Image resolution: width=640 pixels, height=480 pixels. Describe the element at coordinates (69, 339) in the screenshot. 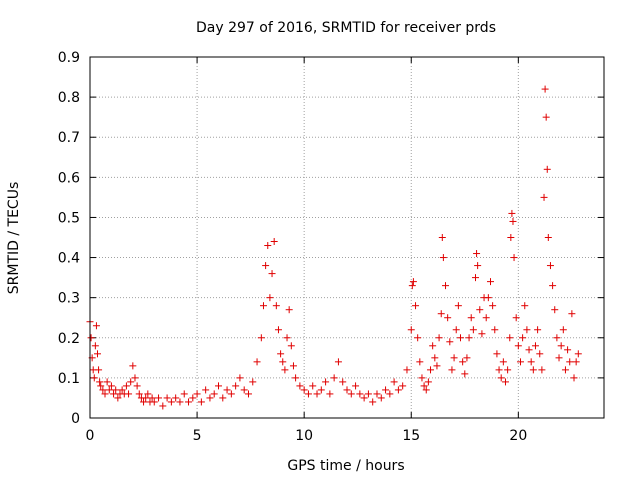

I see `y-tick-label: 0.2` at that location.